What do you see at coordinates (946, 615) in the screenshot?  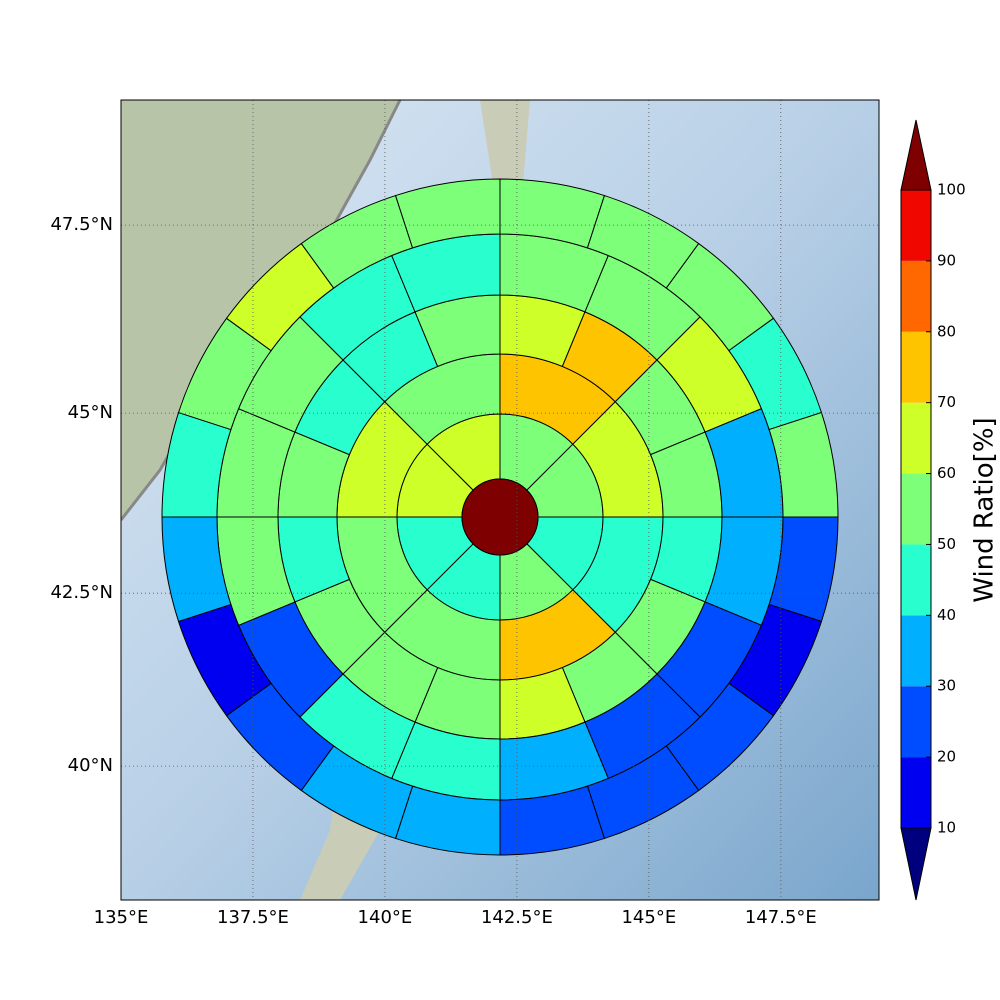 I see `colorbar-tick-label: 40` at bounding box center [946, 615].